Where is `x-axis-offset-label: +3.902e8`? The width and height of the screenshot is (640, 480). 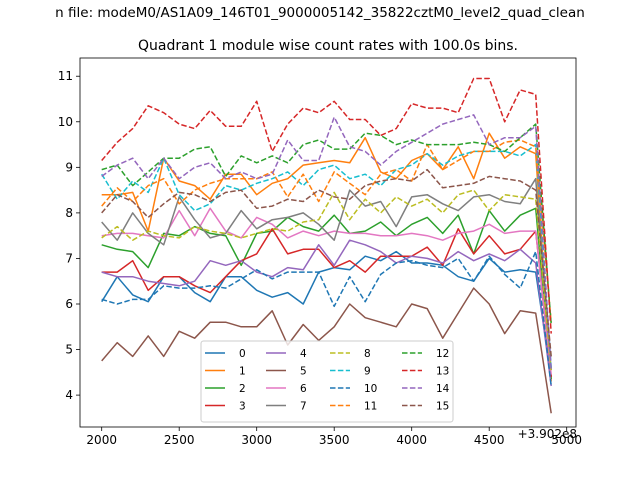 x-axis-offset-label: +3.902e8 is located at coordinates (547, 434).